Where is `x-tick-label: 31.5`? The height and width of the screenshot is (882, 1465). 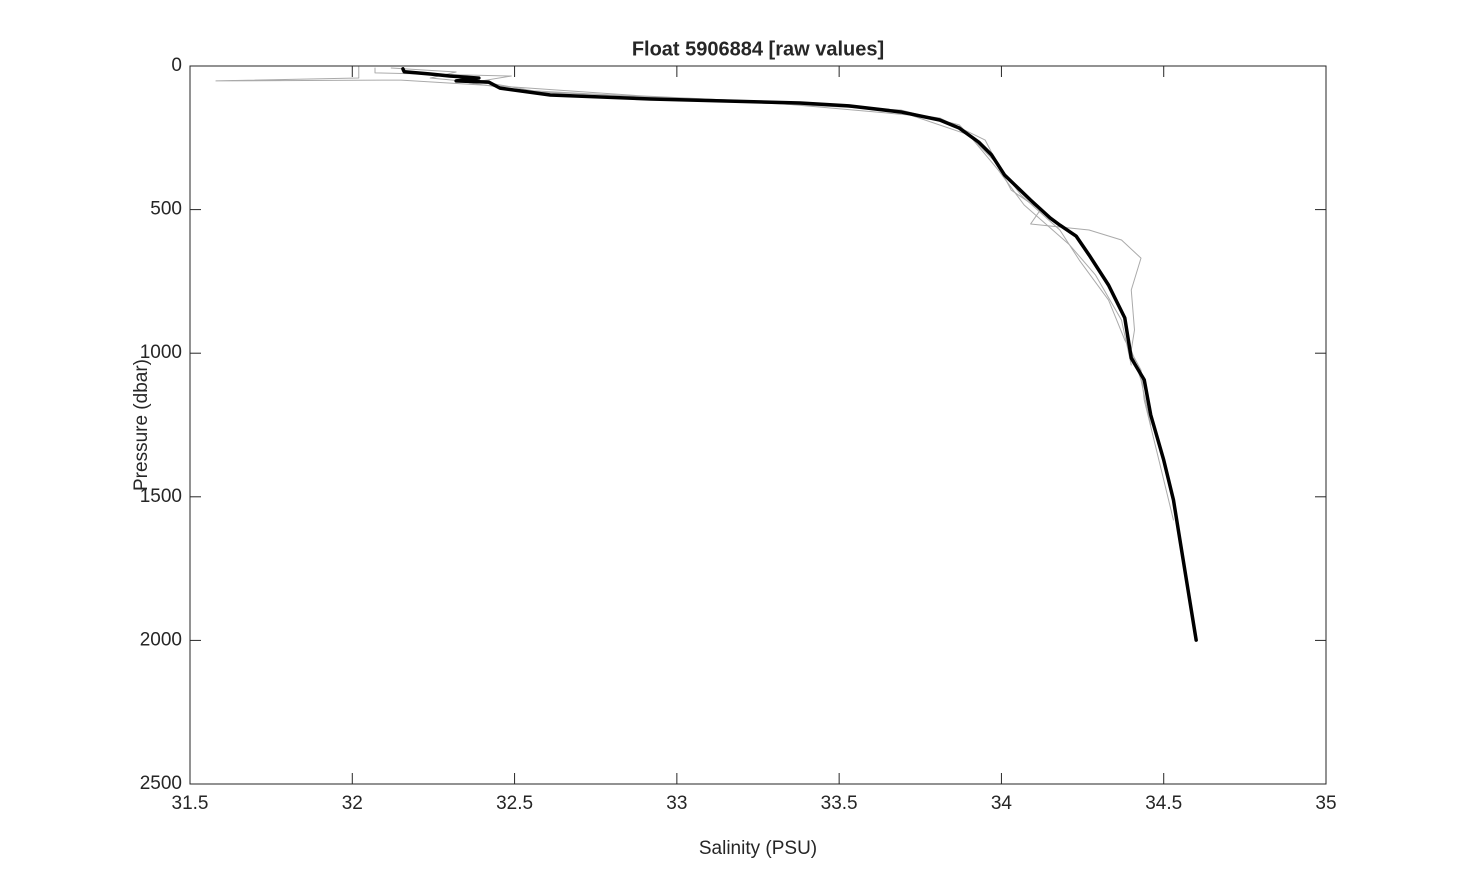
x-tick-label: 31.5 is located at coordinates (190, 803).